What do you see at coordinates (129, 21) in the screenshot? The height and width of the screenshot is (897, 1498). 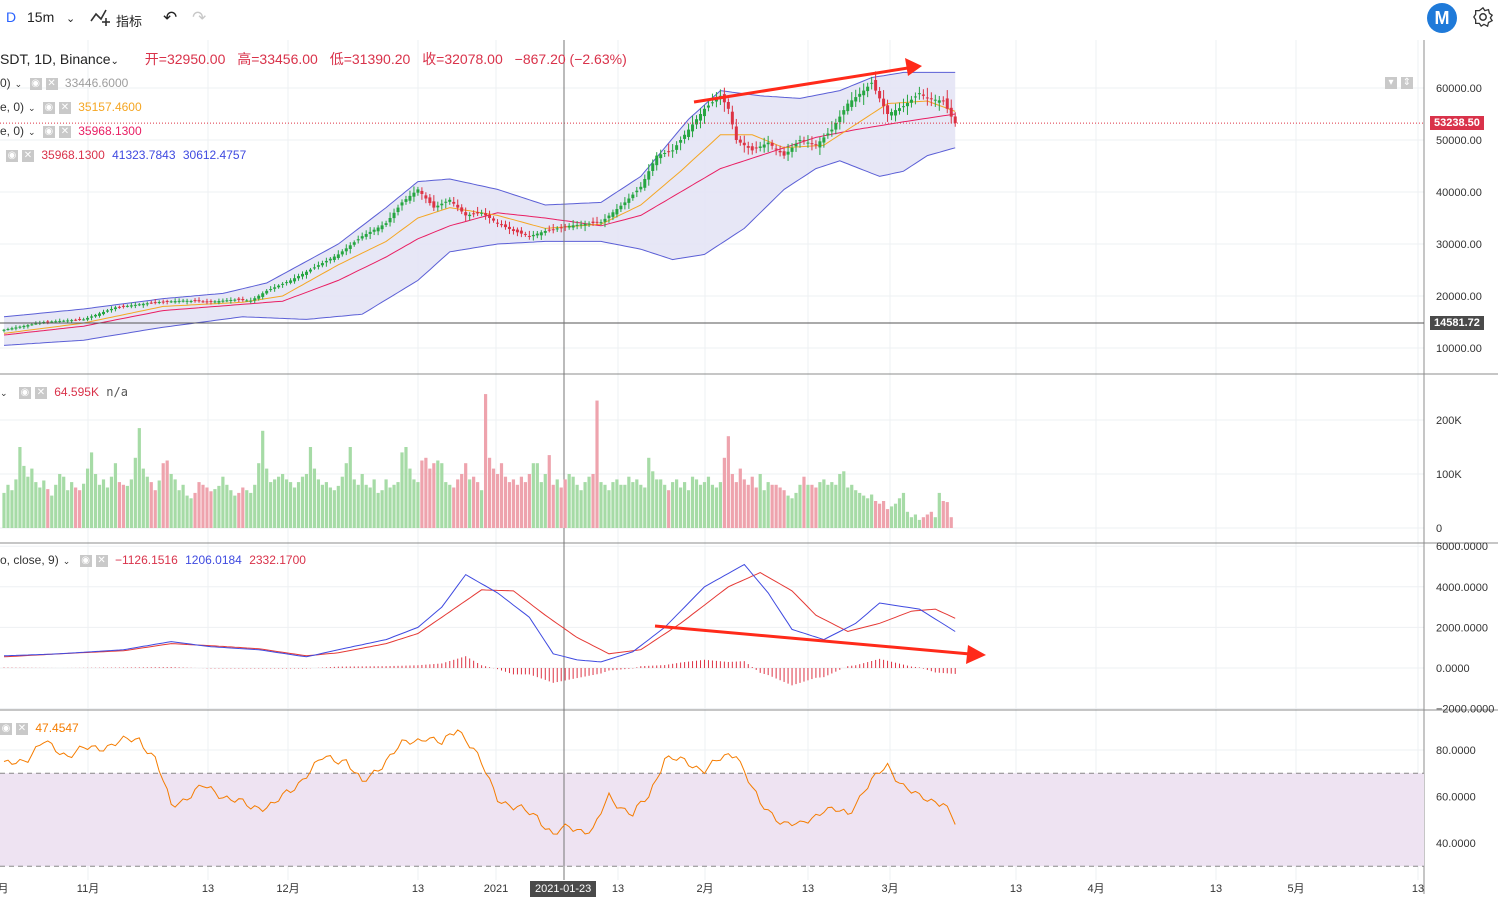 I see `indicators-button: 指标` at bounding box center [129, 21].